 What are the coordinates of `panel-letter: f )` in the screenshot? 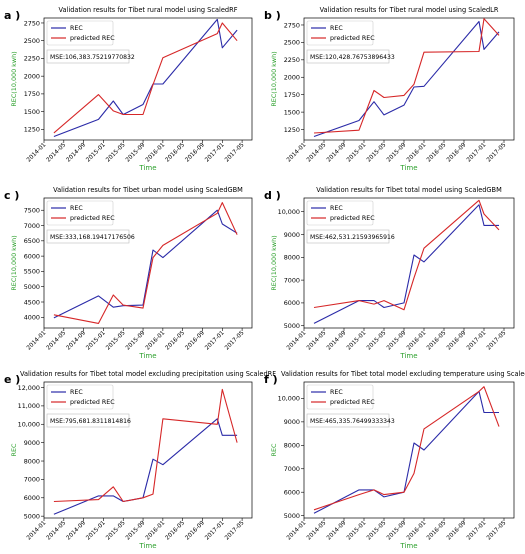 It's located at (271, 379).